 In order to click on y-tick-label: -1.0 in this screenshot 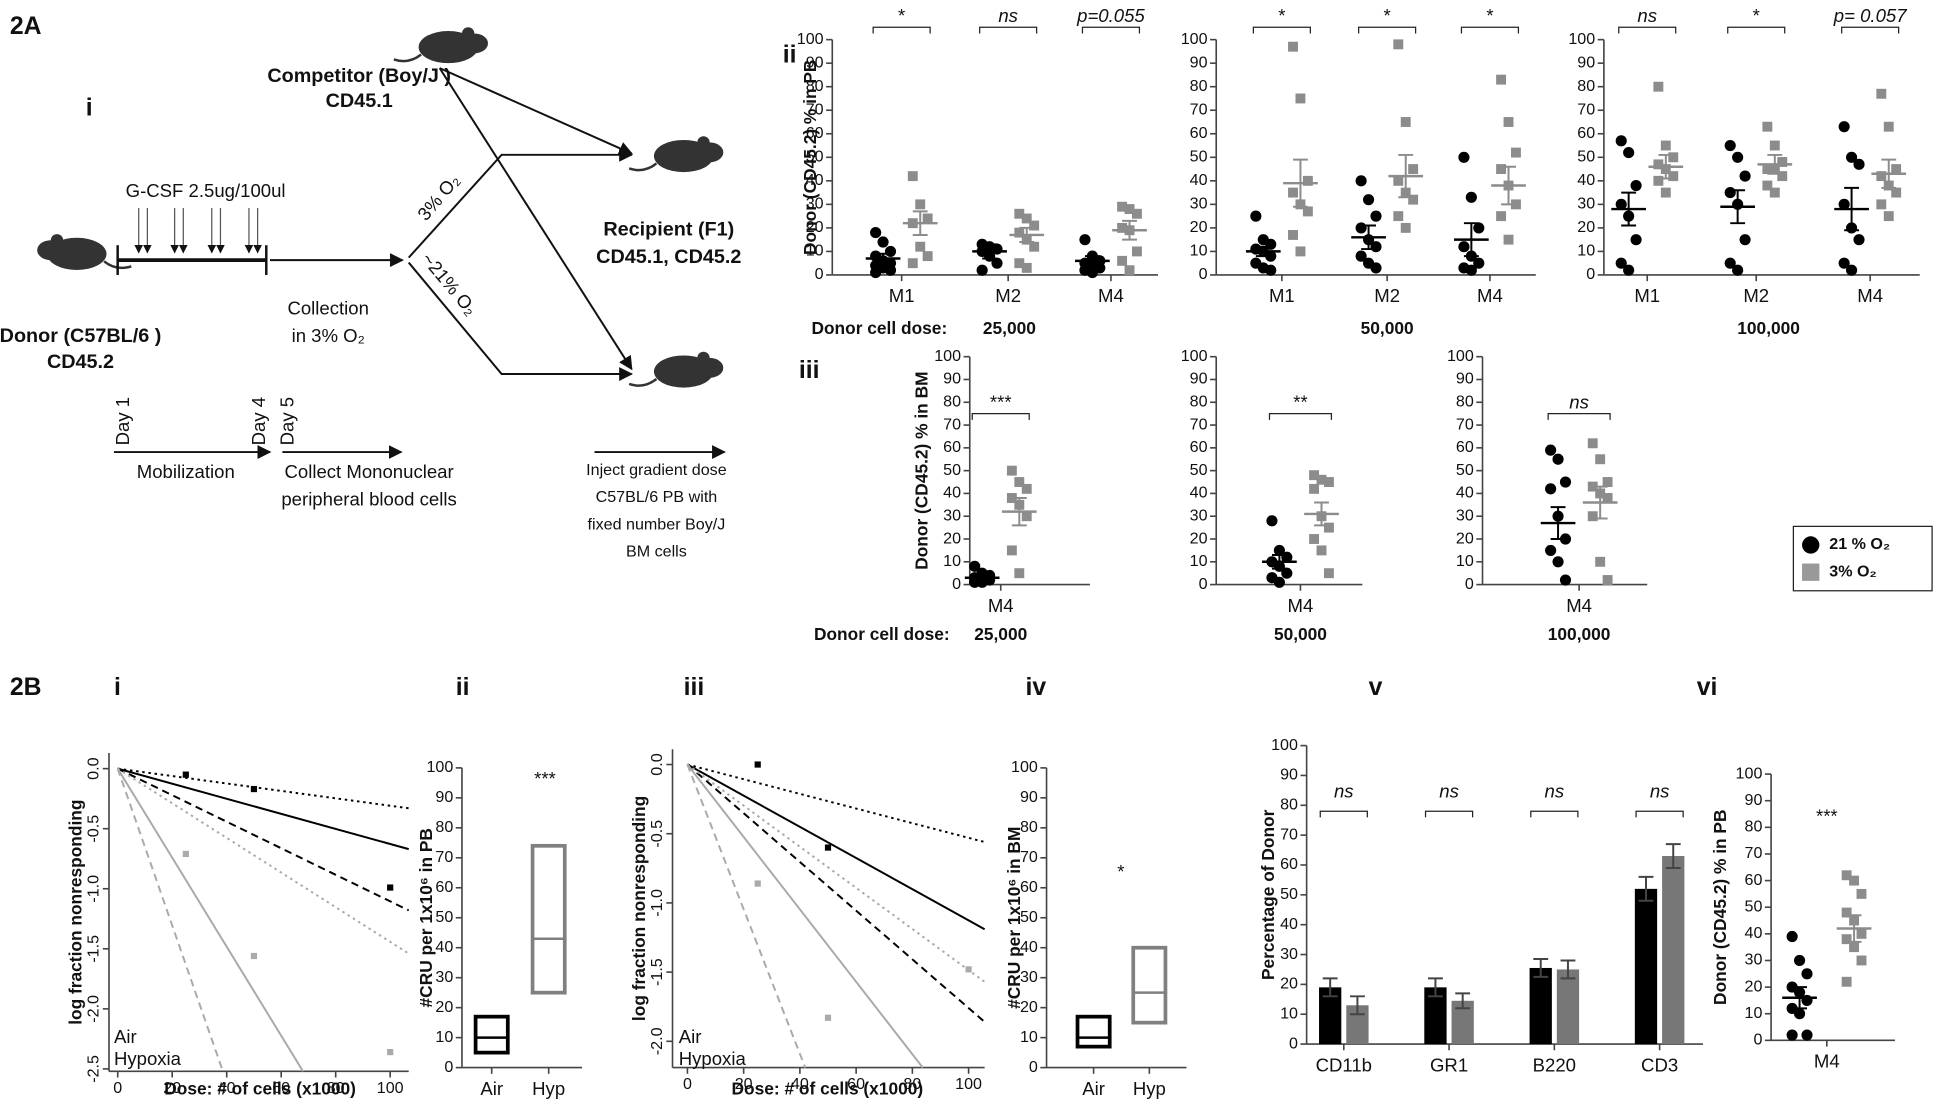, I will do `click(657, 903)`.